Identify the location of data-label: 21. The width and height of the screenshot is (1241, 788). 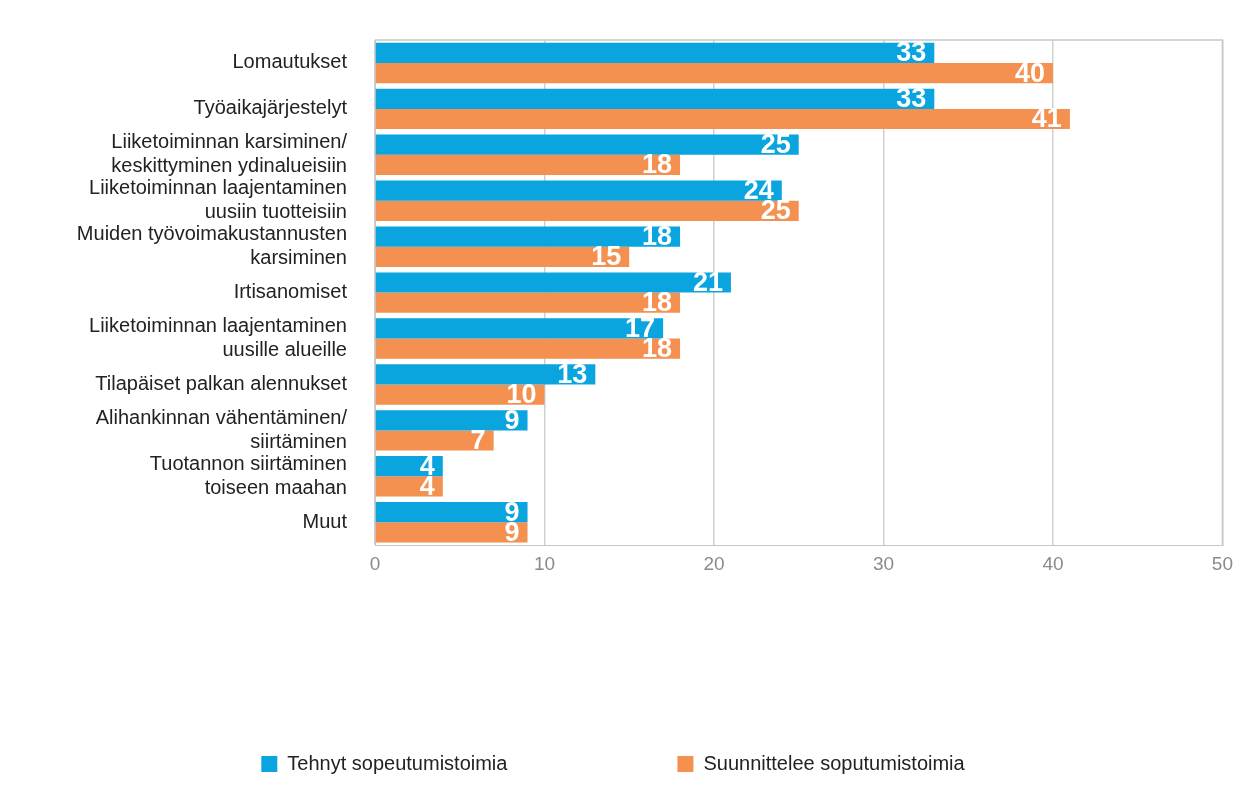
(707, 281).